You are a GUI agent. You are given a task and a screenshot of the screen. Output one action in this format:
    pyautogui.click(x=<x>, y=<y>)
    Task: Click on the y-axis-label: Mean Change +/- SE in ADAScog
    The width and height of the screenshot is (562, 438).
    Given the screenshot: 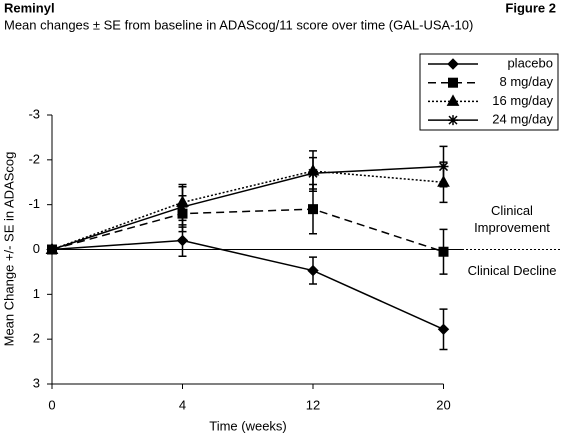 What is the action you would take?
    pyautogui.click(x=8, y=249)
    